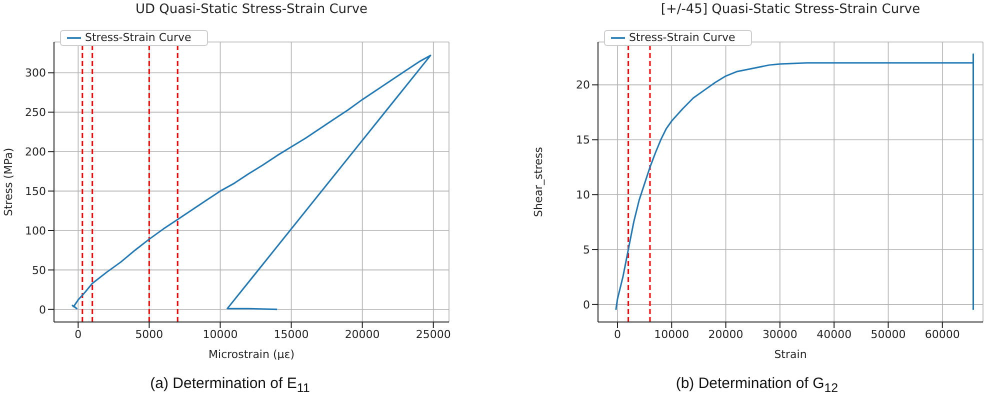 The height and width of the screenshot is (403, 984). Describe the element at coordinates (230, 385) in the screenshot. I see `text: (a) Determination of E$_{11}$` at that location.